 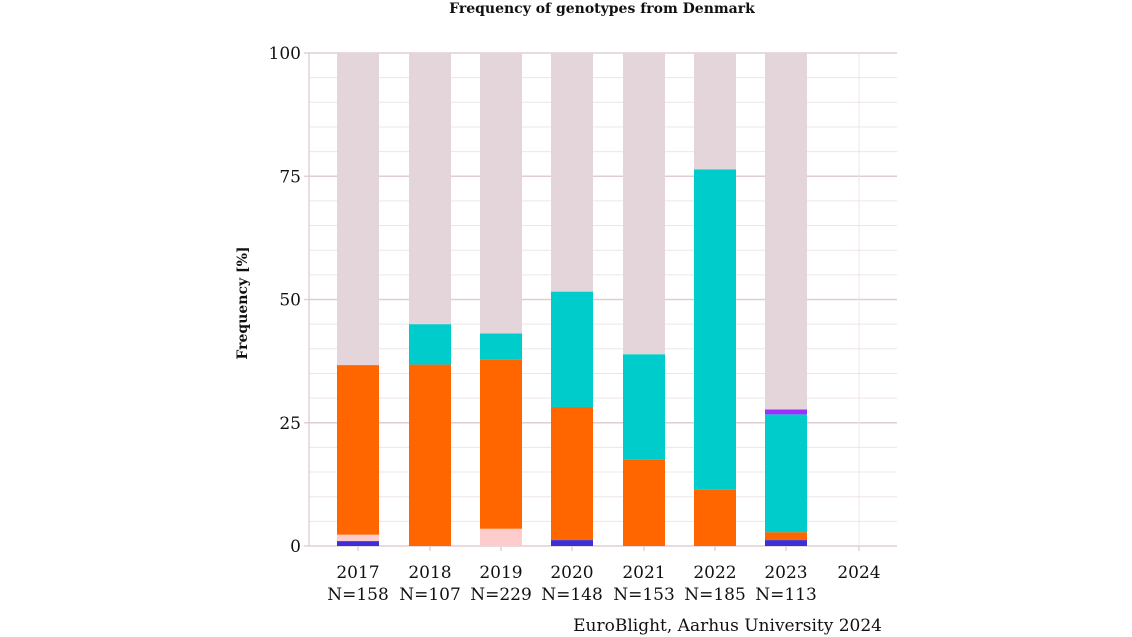 I want to click on x-tick-label-year: 2020, so click(x=571, y=573).